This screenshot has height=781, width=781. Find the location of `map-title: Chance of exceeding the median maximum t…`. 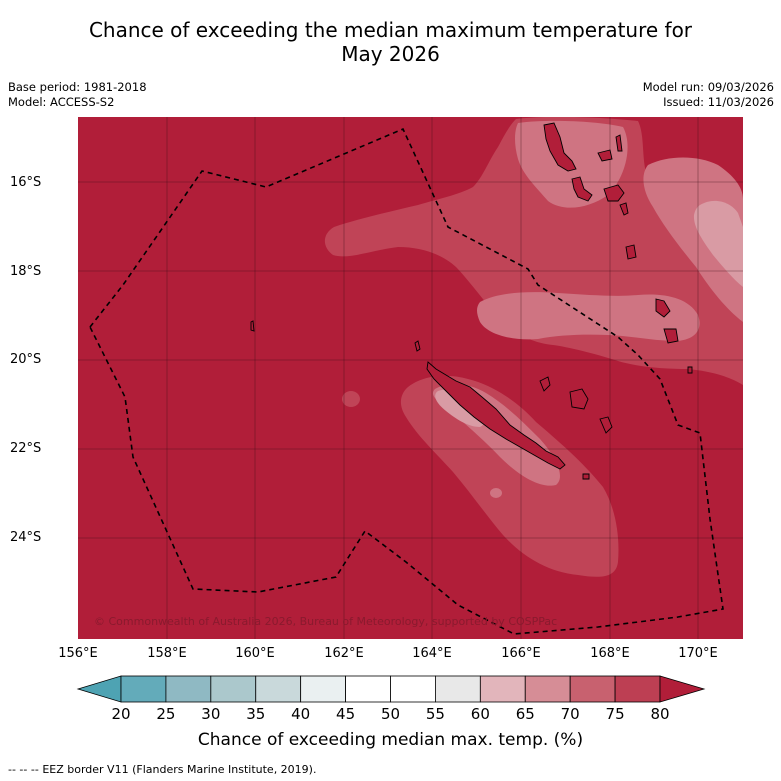

map-title: Chance of exceeding the median maximum t… is located at coordinates (390, 42).